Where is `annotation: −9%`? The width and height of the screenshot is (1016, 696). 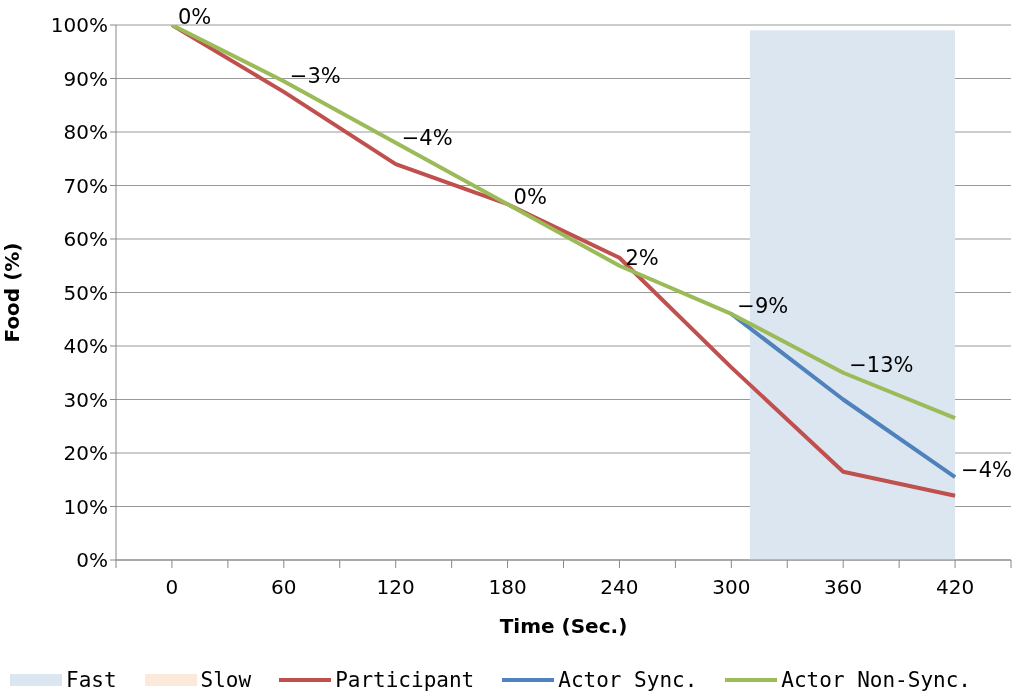
annotation: −9% is located at coordinates (763, 306).